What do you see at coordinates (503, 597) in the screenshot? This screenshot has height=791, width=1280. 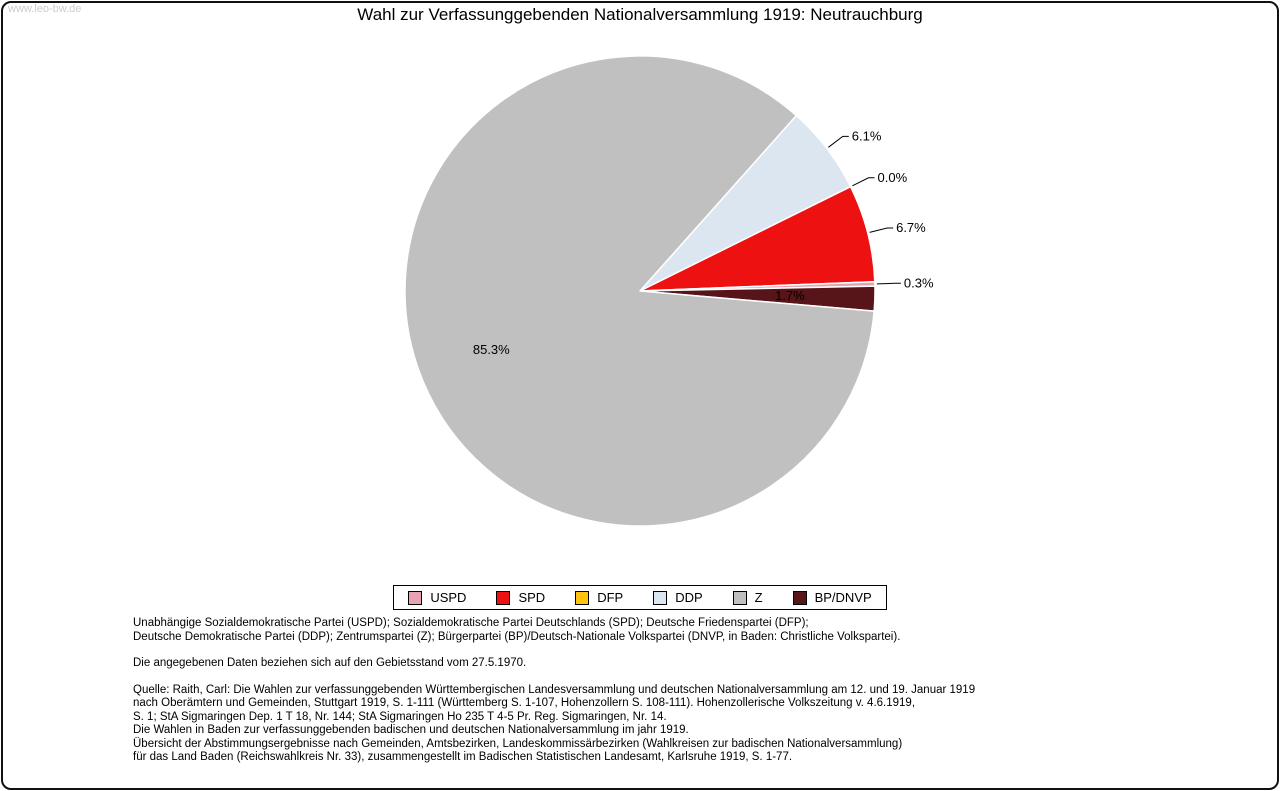 I see `legend-swatch-spd` at bounding box center [503, 597].